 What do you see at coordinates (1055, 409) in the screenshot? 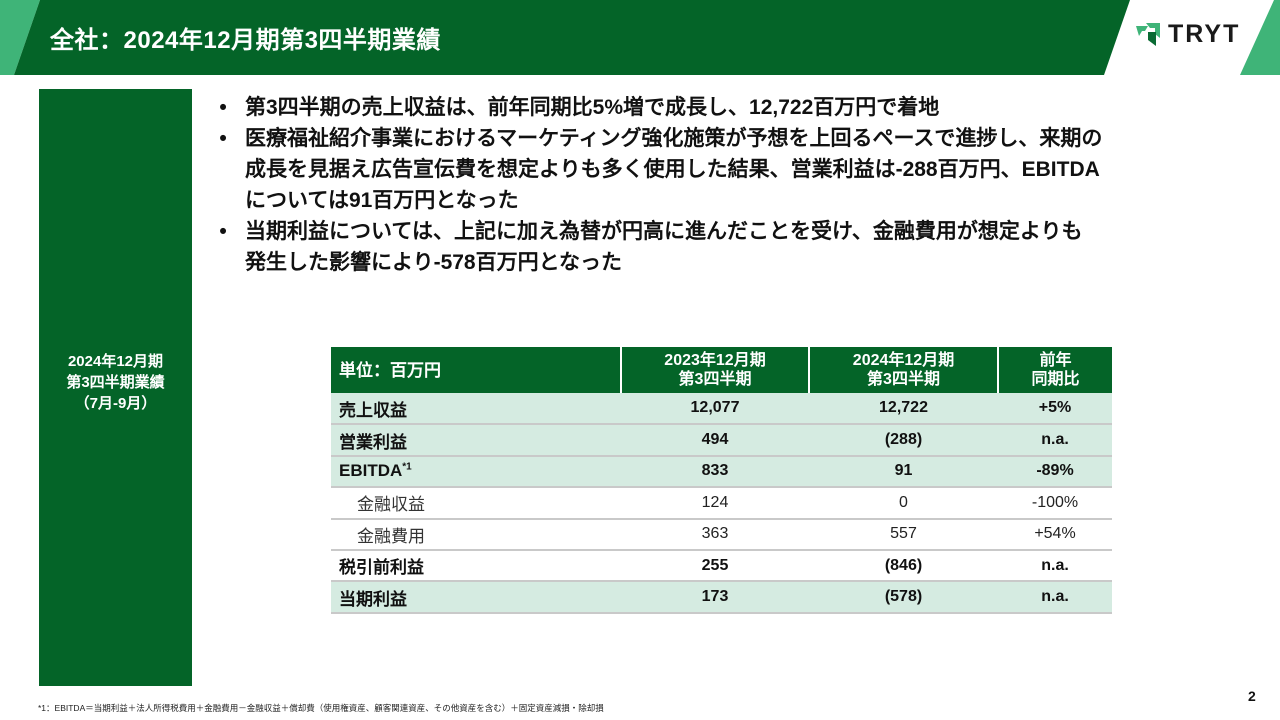
I see `cell-yoy: +5%` at bounding box center [1055, 409].